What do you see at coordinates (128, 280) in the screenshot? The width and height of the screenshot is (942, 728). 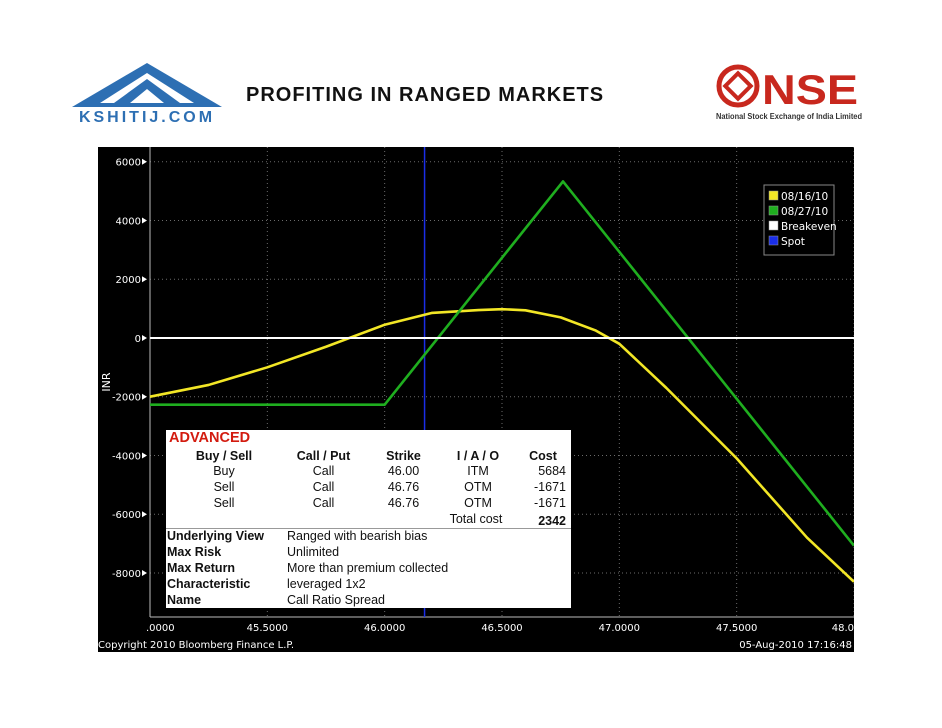 I see `y-tick-label: 2000` at bounding box center [128, 280].